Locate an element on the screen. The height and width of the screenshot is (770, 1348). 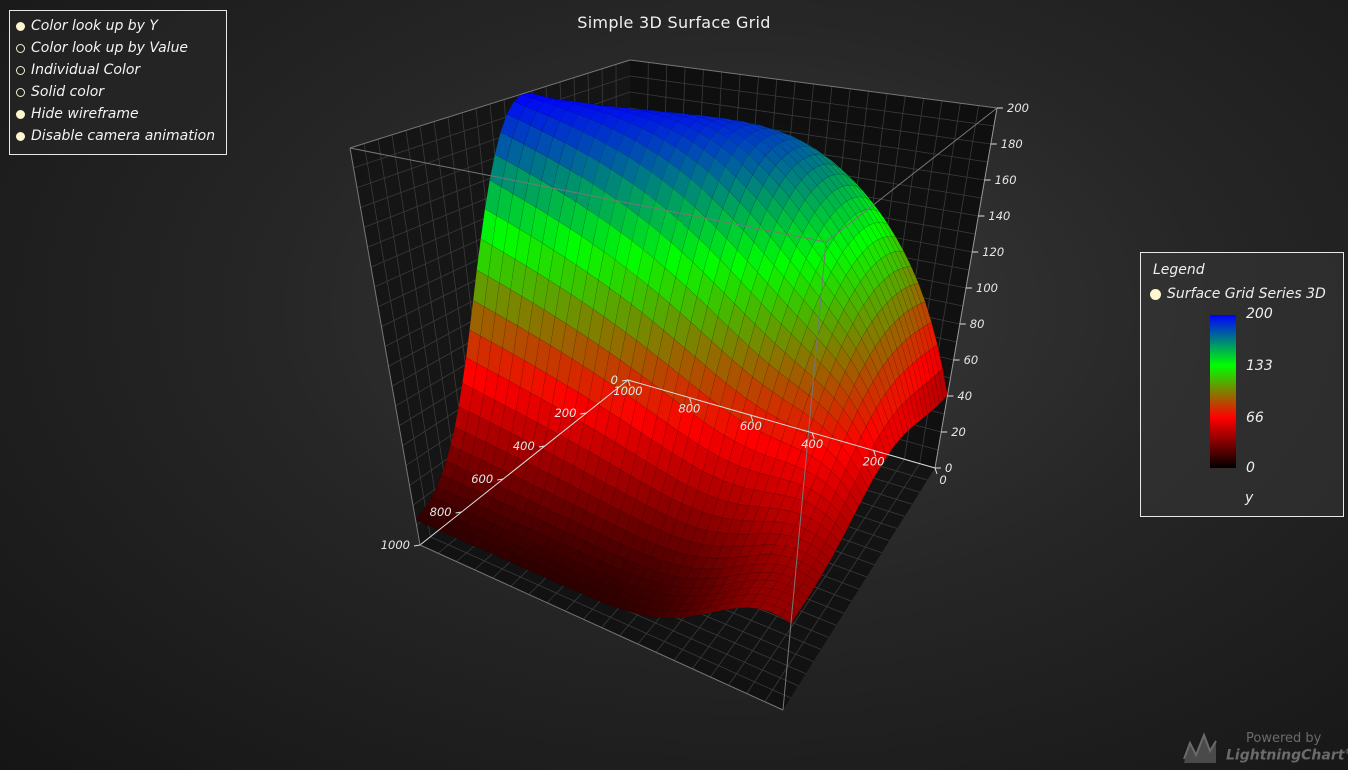
legend-title: Legend is located at coordinates (1179, 270).